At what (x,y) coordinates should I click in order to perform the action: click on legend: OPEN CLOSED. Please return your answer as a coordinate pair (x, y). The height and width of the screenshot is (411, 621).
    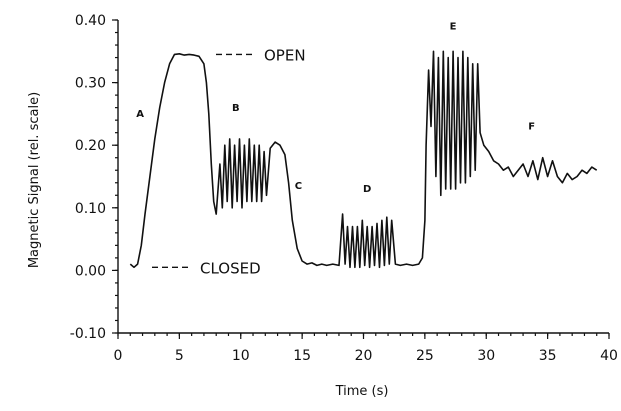
    Looking at the image, I should click on (229, 161).